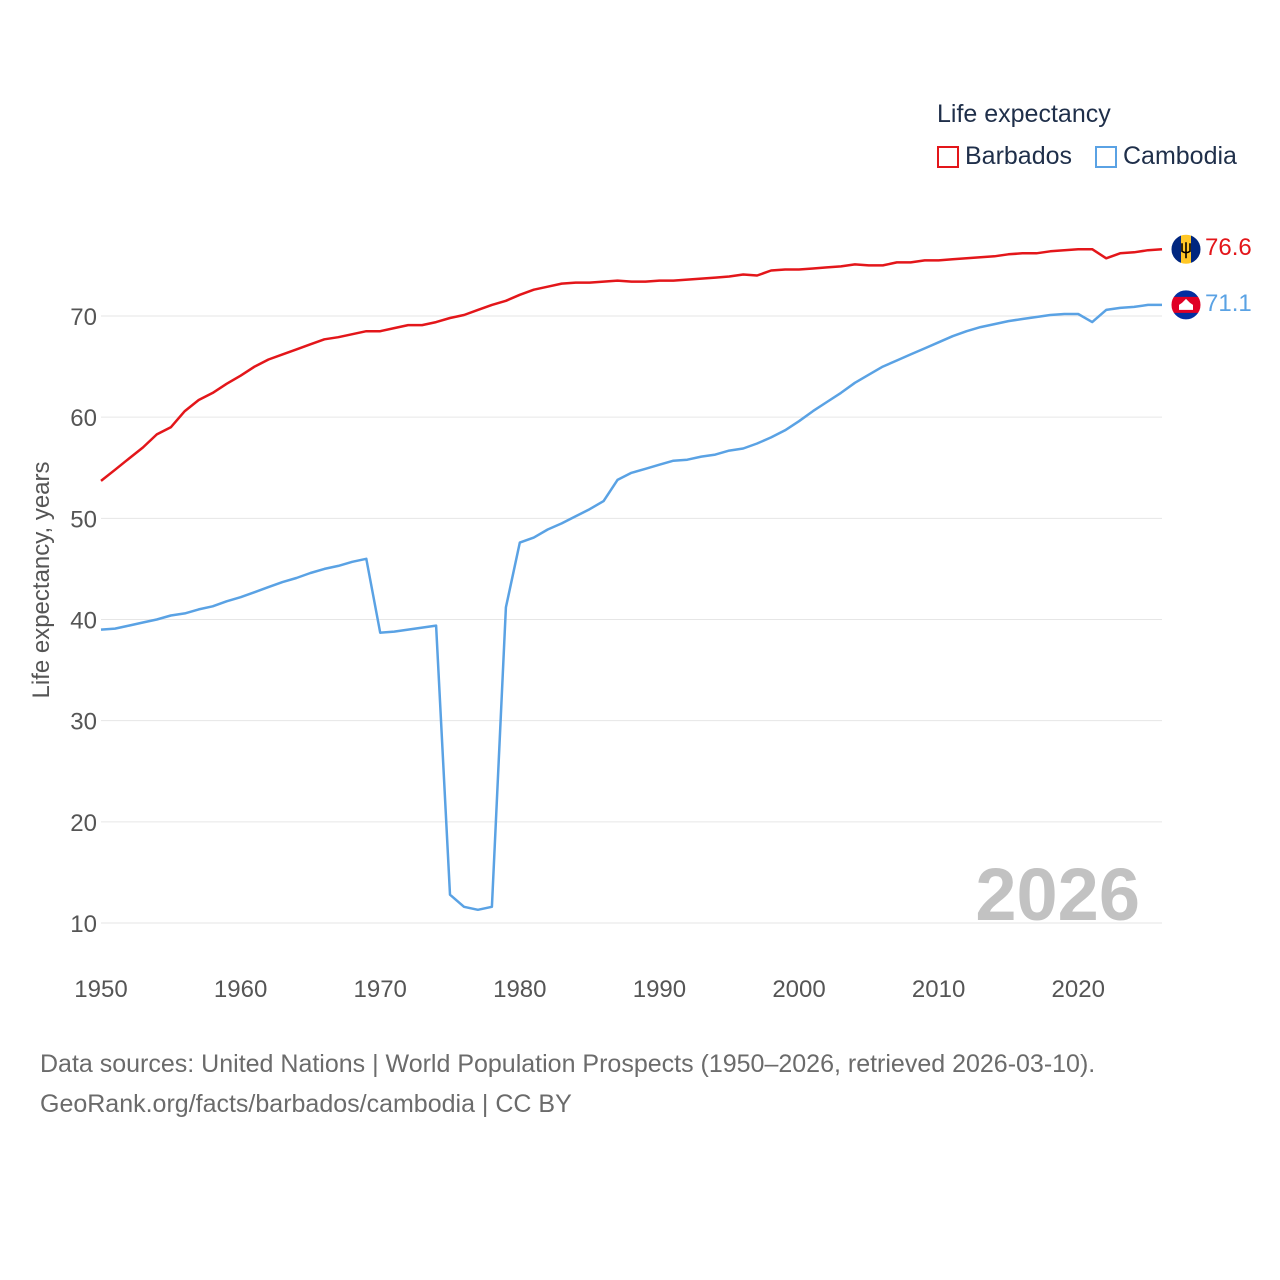 The height and width of the screenshot is (1280, 1280). Describe the element at coordinates (659, 989) in the screenshot. I see `x-tick-label: 1990` at that location.